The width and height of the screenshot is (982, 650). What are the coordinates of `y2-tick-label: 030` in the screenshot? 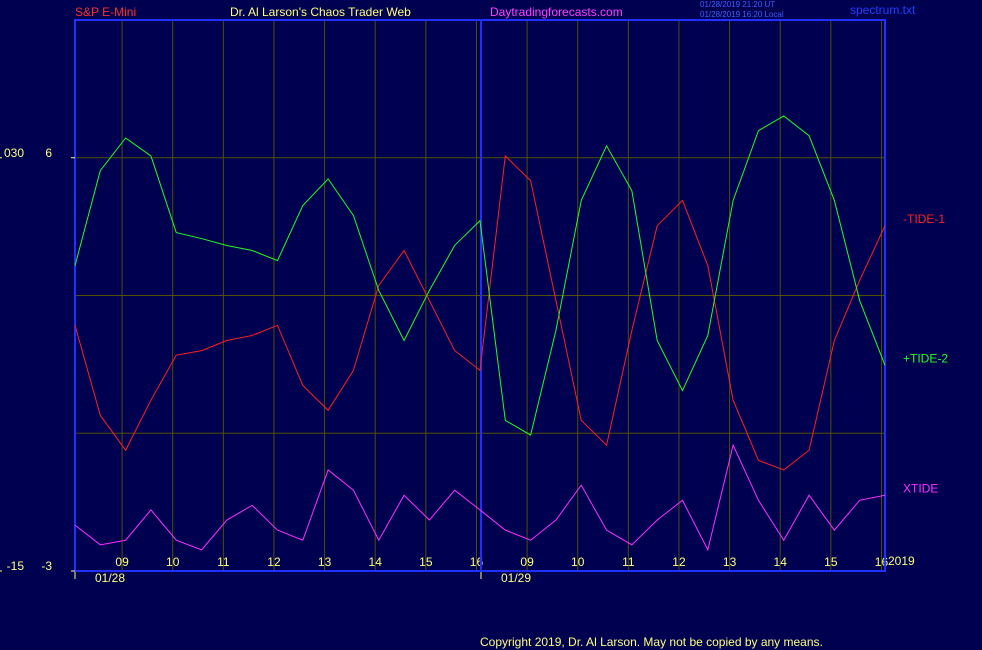 It's located at (14, 153).